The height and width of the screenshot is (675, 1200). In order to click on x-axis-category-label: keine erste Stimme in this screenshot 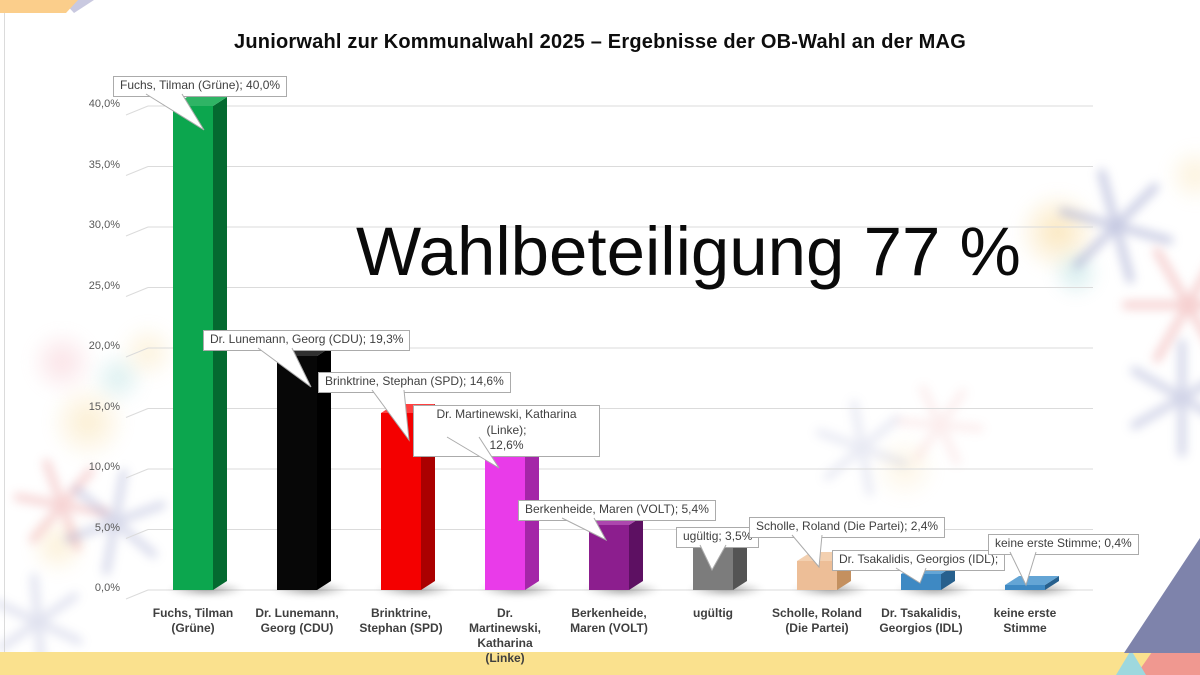, I will do `click(1025, 620)`.